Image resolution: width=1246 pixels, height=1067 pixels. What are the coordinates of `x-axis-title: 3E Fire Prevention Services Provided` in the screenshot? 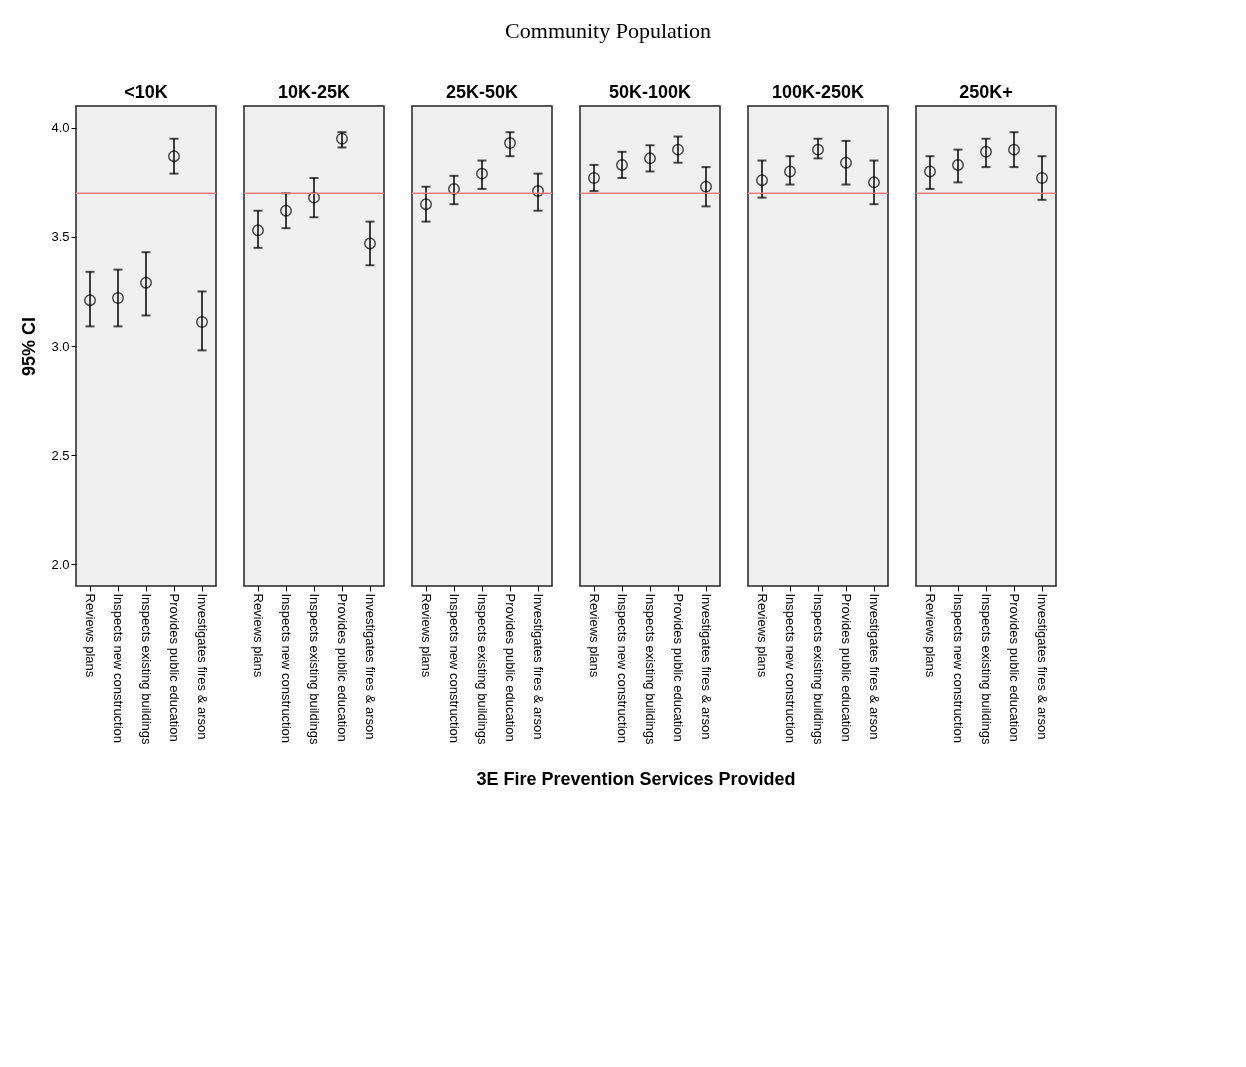 It's located at (636, 779).